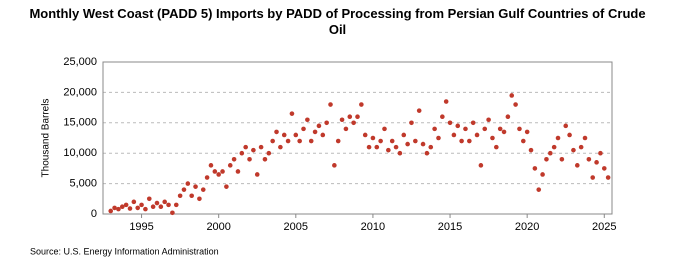 The width and height of the screenshot is (675, 275). Describe the element at coordinates (80, 62) in the screenshot. I see `y-tick-label: 25,000` at that location.